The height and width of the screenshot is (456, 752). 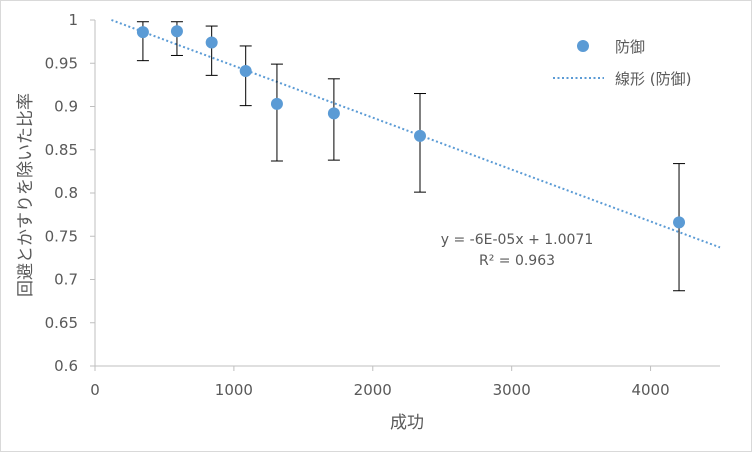 What do you see at coordinates (630, 47) in the screenshot?
I see `legend-label-series: 防御` at bounding box center [630, 47].